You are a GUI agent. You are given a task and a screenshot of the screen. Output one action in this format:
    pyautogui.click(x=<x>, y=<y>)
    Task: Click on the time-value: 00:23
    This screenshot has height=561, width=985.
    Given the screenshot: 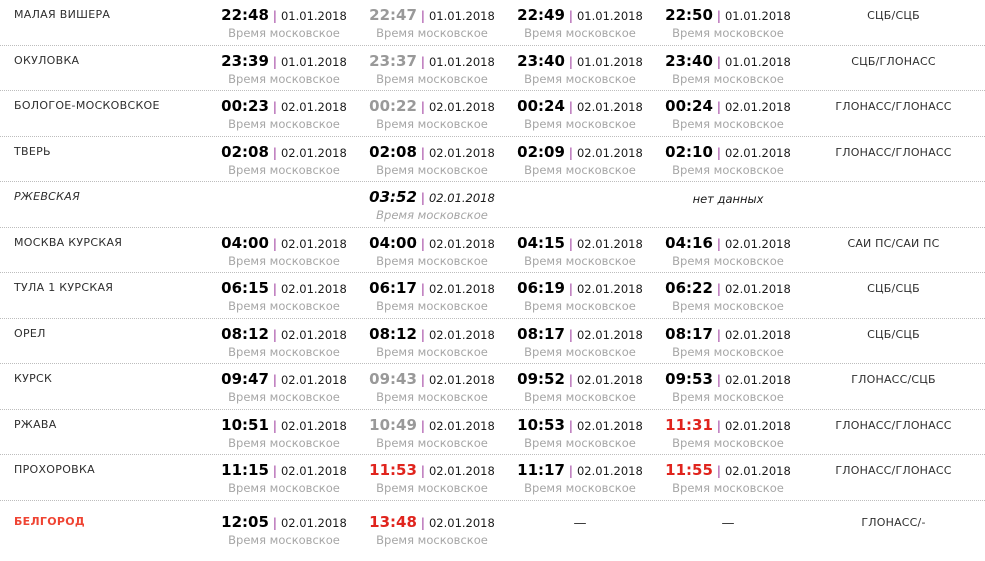 What is the action you would take?
    pyautogui.click(x=245, y=106)
    